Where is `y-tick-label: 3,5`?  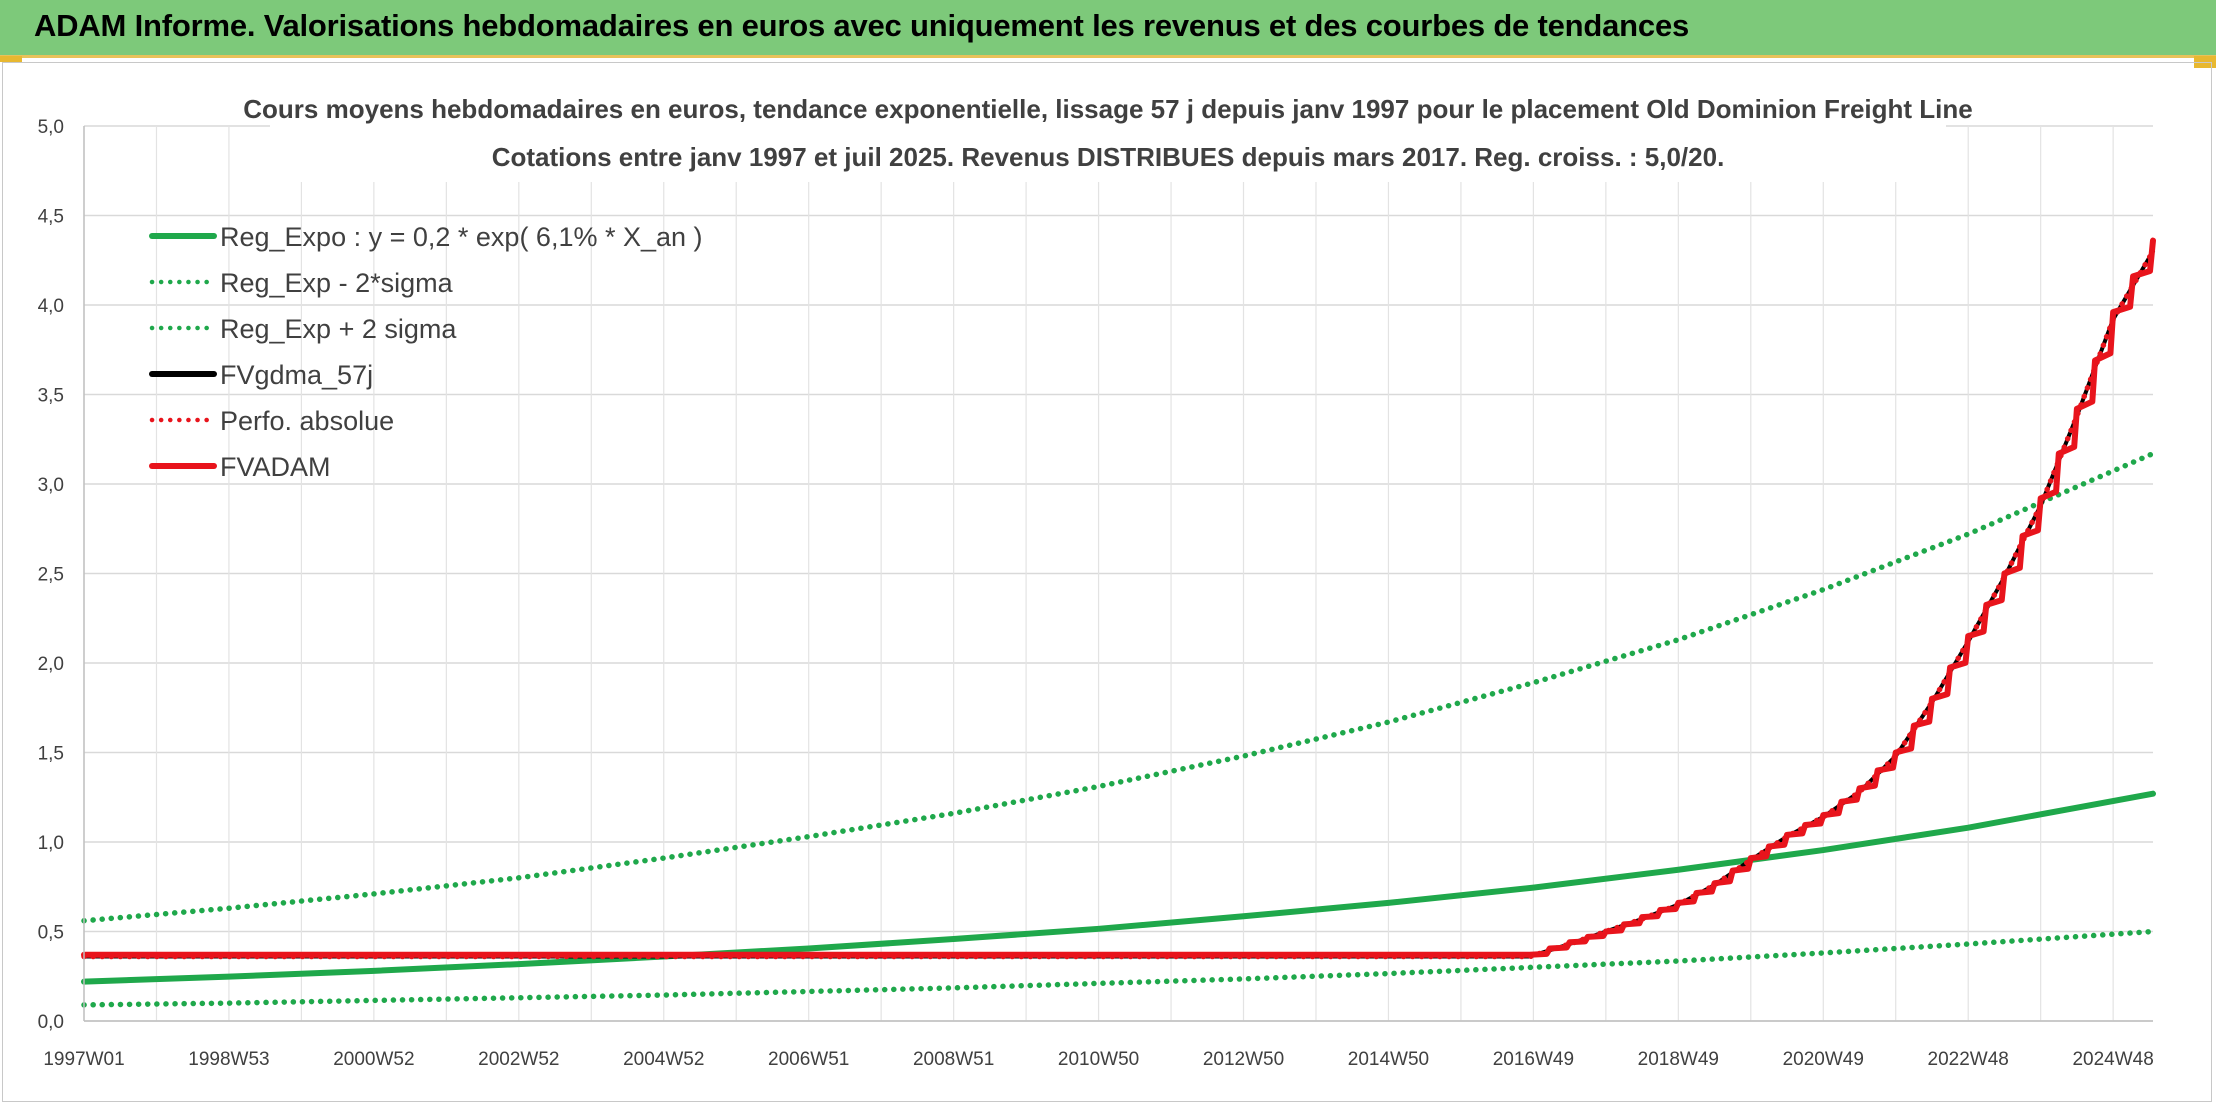 y-tick-label: 3,5 is located at coordinates (51, 396).